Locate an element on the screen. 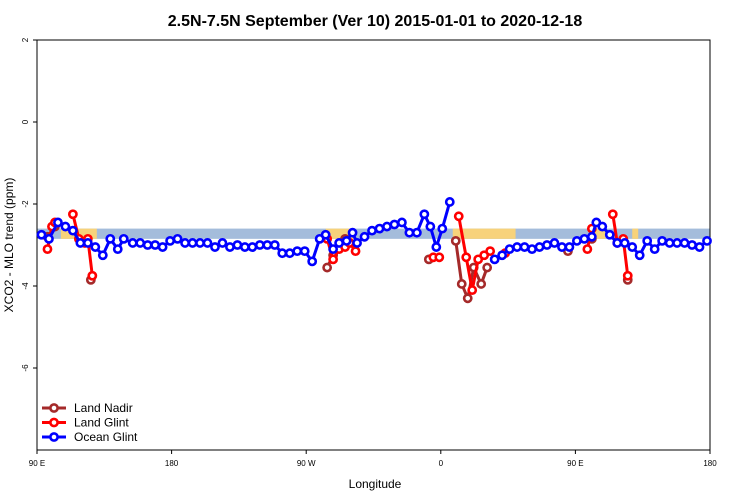 This screenshot has height=500, width=750. x-tick-label: 0 is located at coordinates (441, 463).